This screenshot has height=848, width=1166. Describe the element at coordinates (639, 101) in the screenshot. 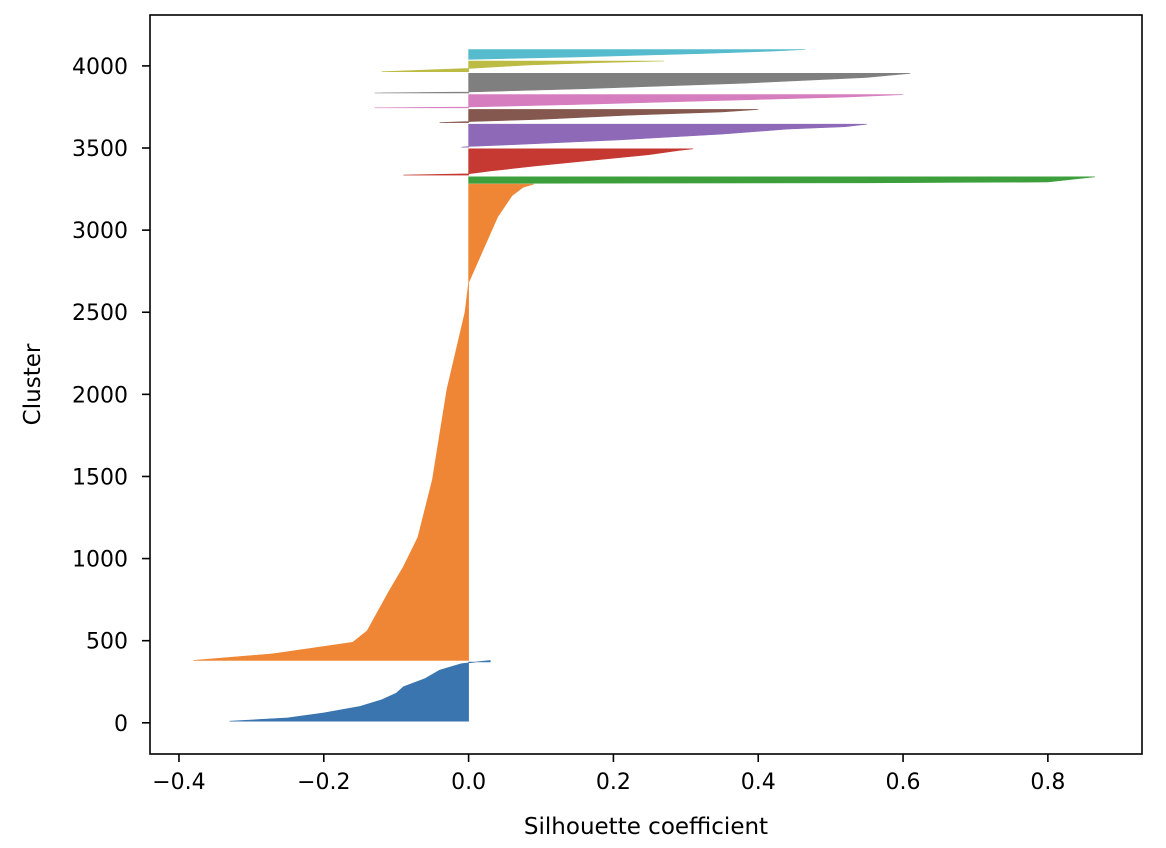

I see `cluster-6-area` at that location.